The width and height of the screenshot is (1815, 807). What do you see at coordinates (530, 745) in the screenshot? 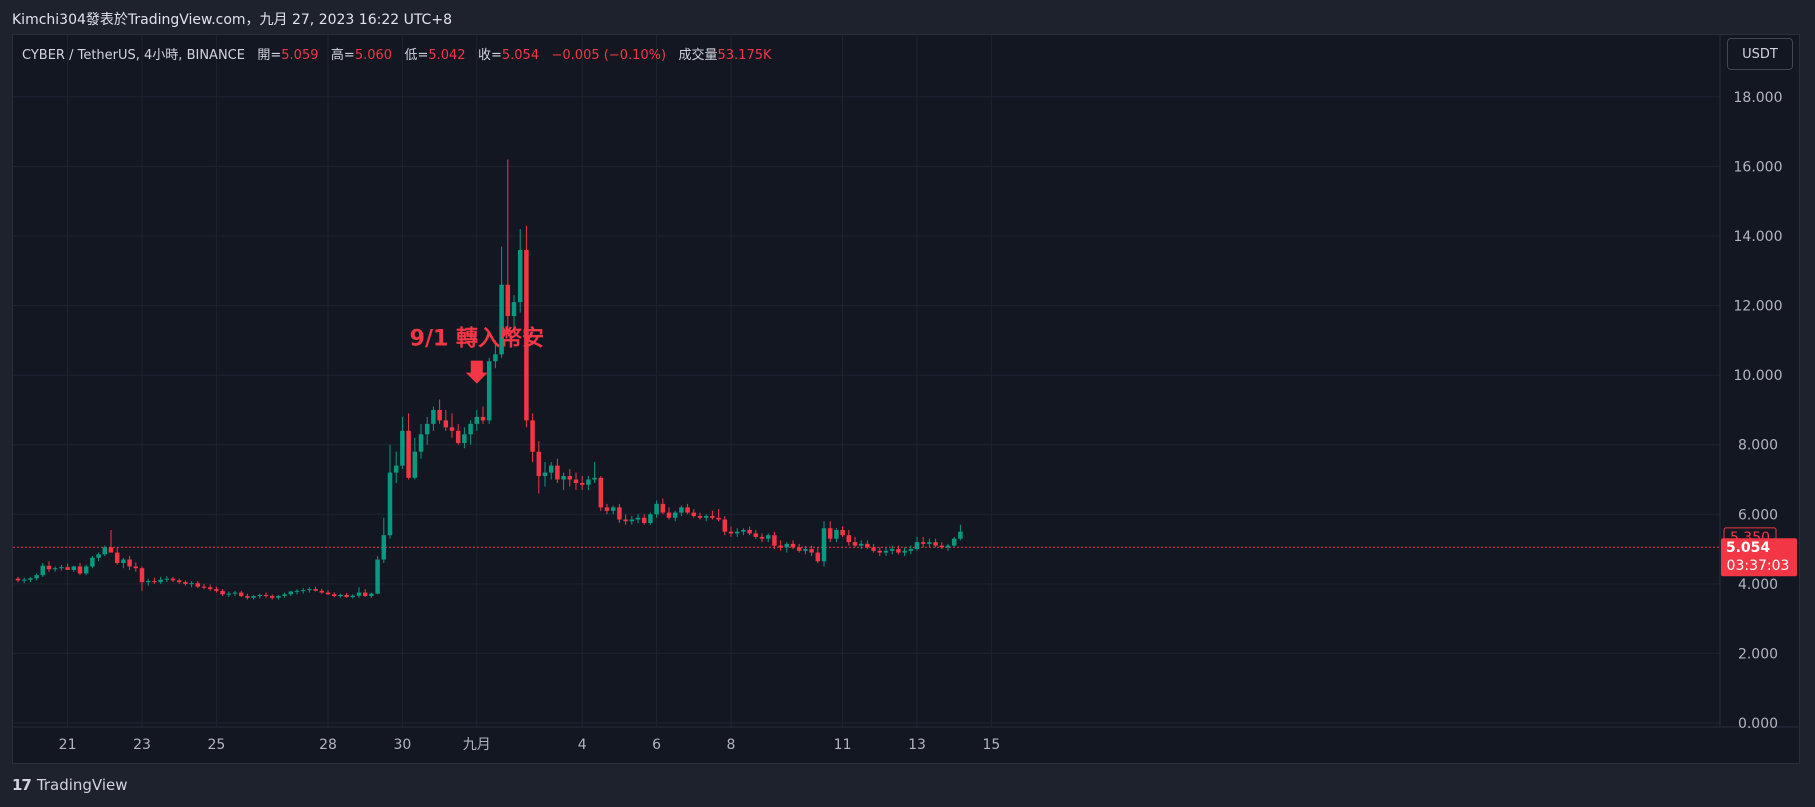
I see `time-axis: 21 23 25 28 30 九月 4 6 8 11 13 15` at bounding box center [530, 745].